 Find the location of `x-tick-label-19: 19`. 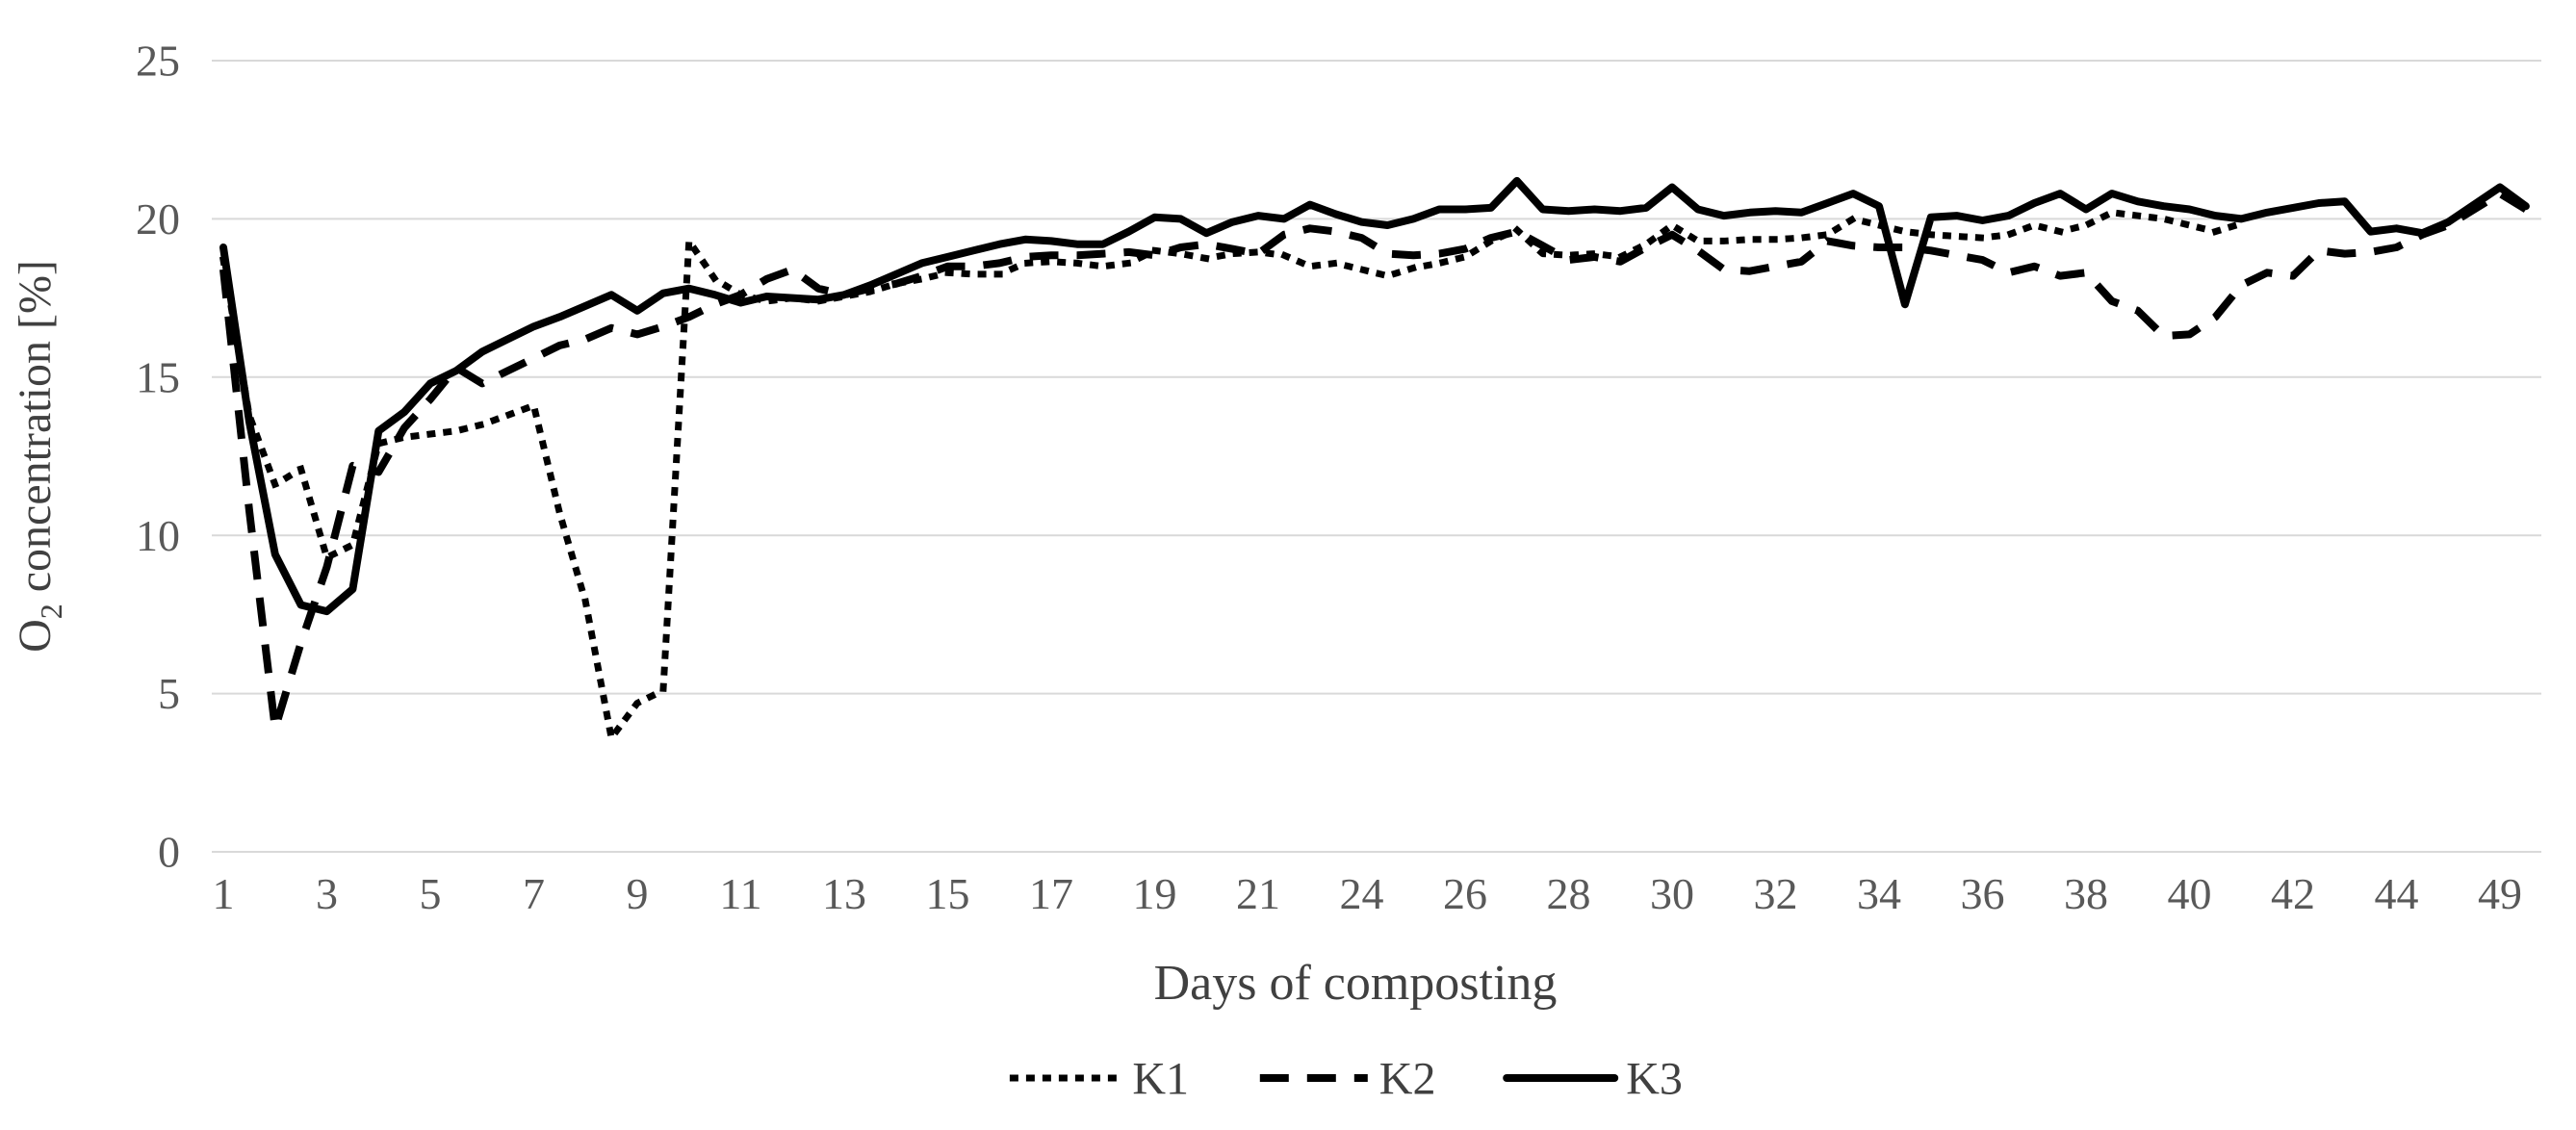

x-tick-label-19: 19 is located at coordinates (1155, 893).